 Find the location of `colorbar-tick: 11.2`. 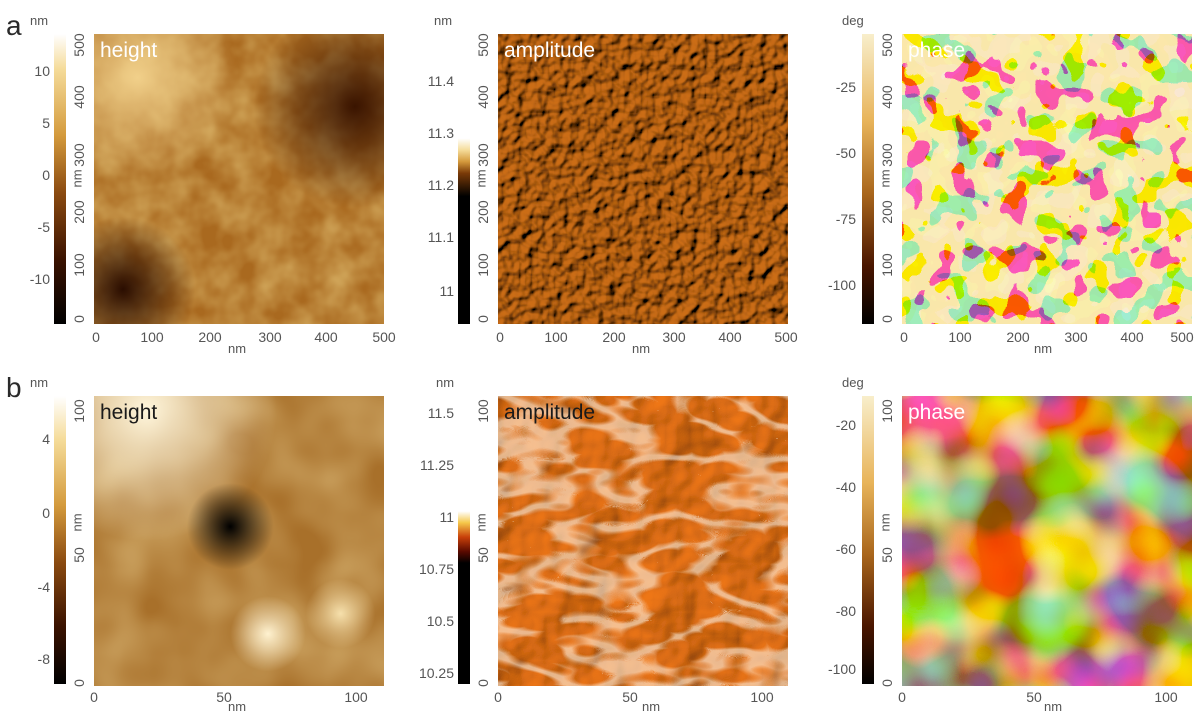

colorbar-tick: 11.2 is located at coordinates (440, 185).